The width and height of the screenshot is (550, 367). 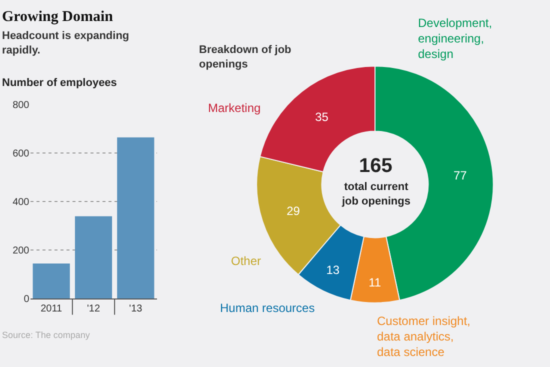 I want to click on y-tick-label: 800, so click(x=21, y=106).